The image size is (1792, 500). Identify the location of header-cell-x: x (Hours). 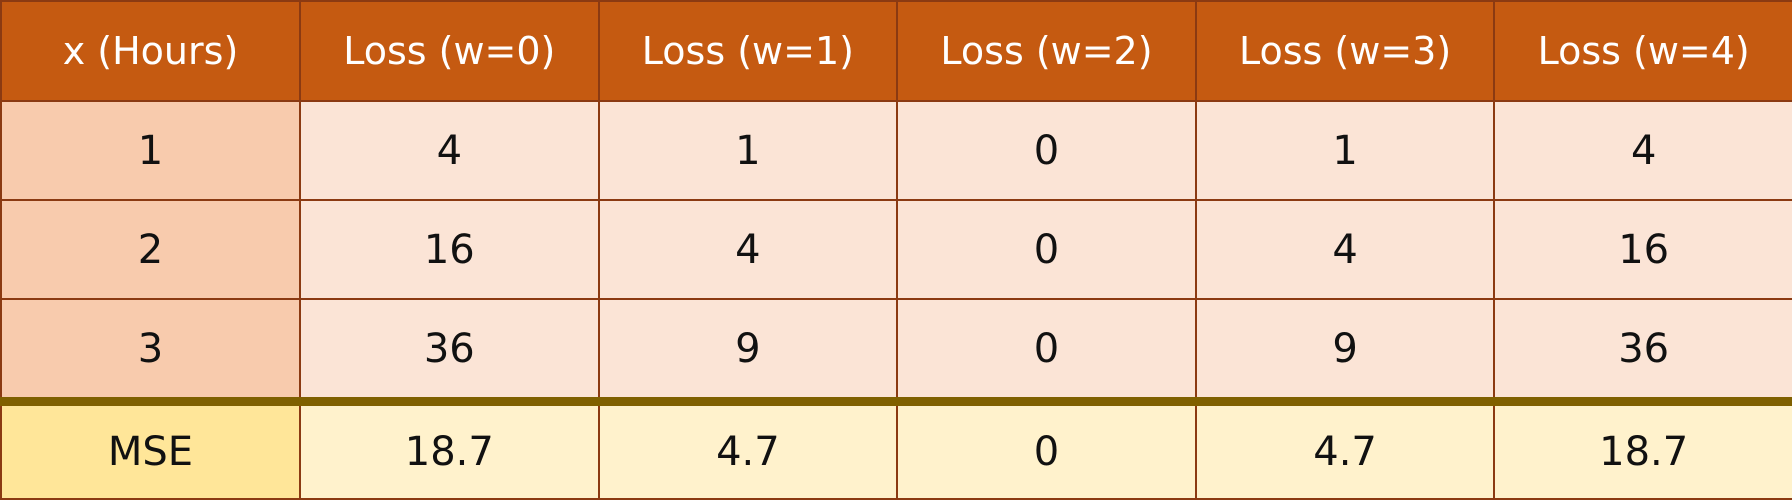
(150, 51).